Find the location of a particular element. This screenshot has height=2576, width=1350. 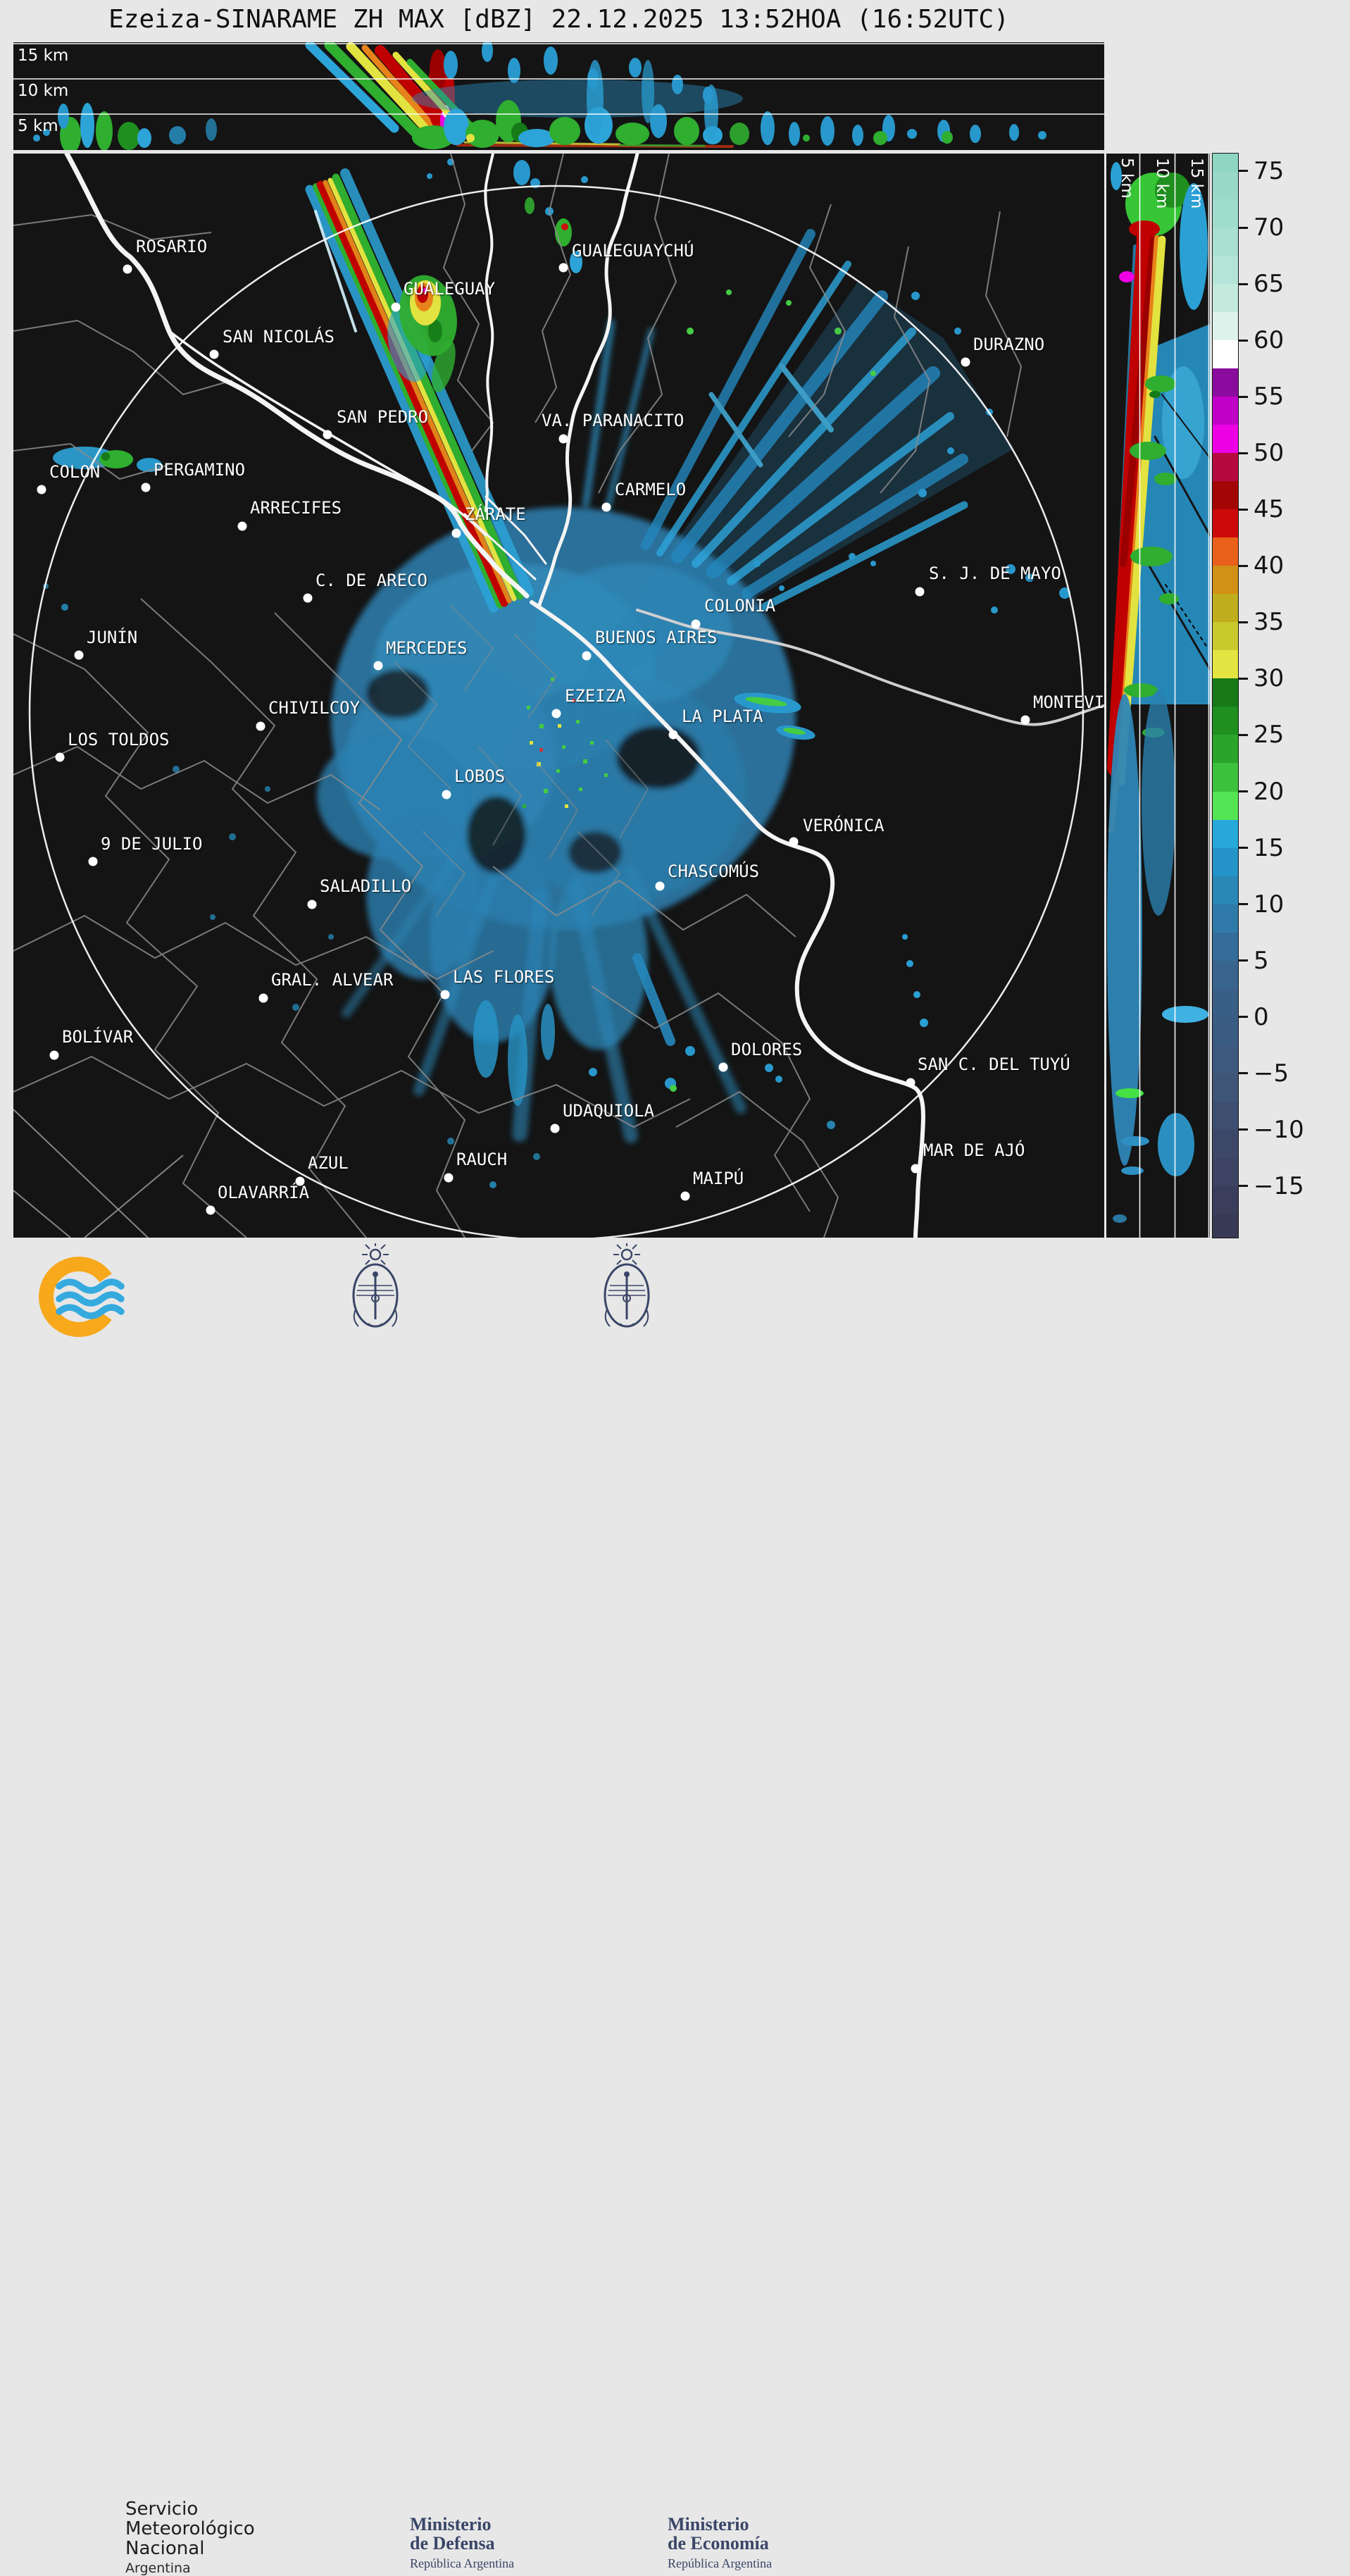

colorbar-tick-label: −15 is located at coordinates (1279, 1185).